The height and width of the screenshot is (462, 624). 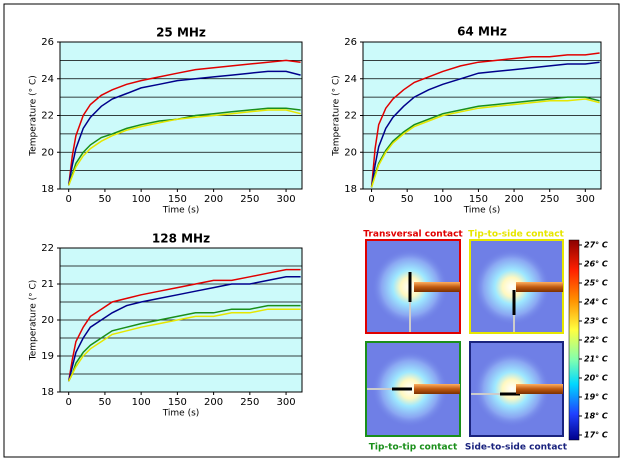 What do you see at coordinates (516, 235) in the screenshot?
I see `panel-title: Tip-to-side contact` at bounding box center [516, 235].